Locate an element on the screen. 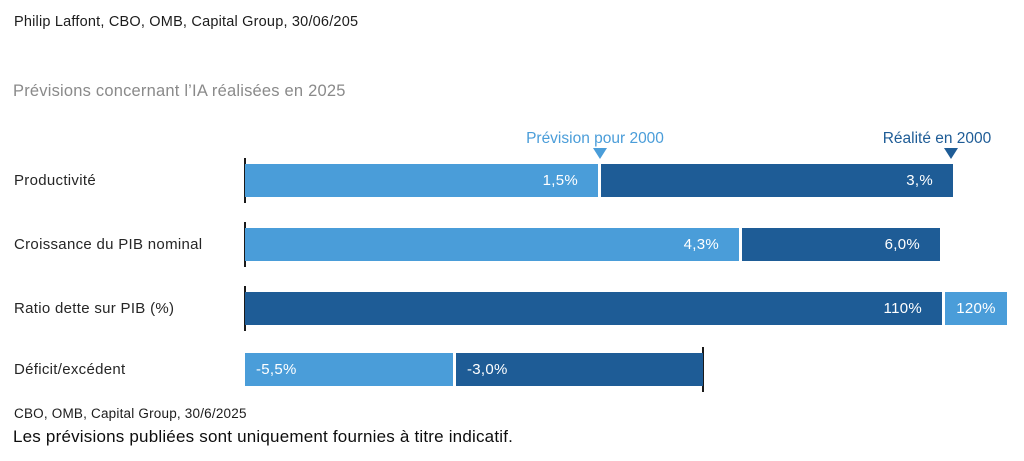  bar-value-label: -5,5% is located at coordinates (276, 369).